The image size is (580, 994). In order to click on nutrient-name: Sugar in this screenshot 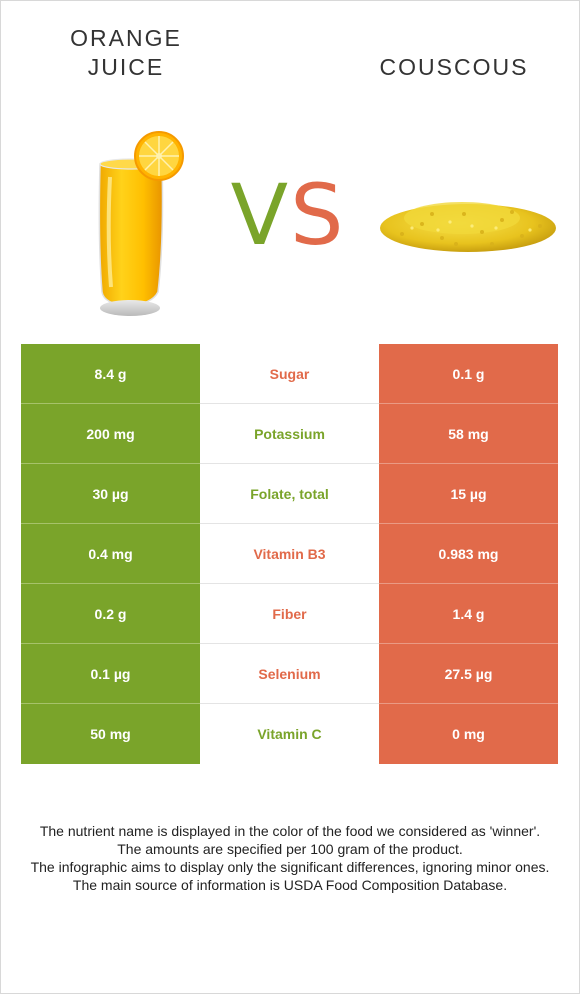, I will do `click(289, 374)`.